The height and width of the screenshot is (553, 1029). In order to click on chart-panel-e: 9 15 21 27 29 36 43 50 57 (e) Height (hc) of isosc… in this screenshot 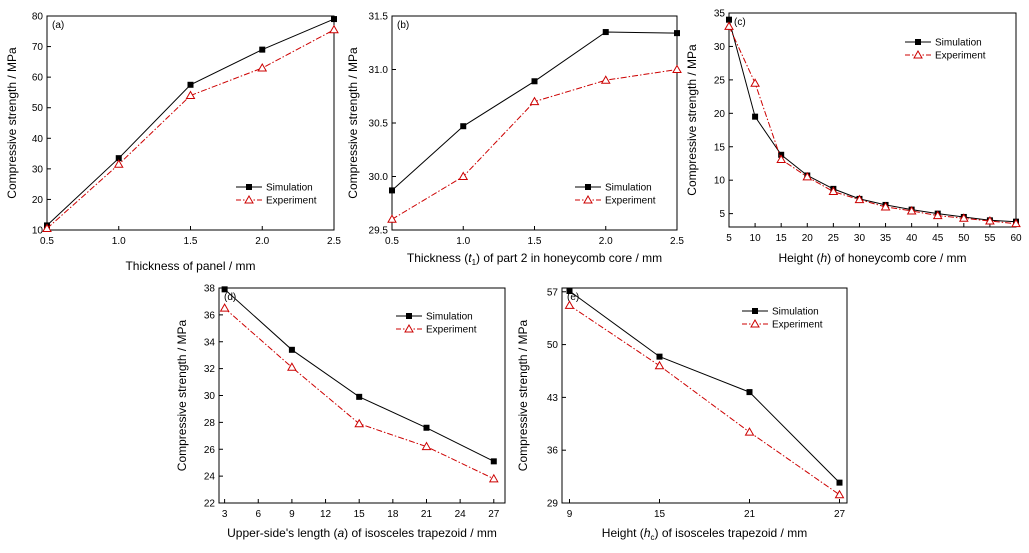, I will do `click(682, 414)`.